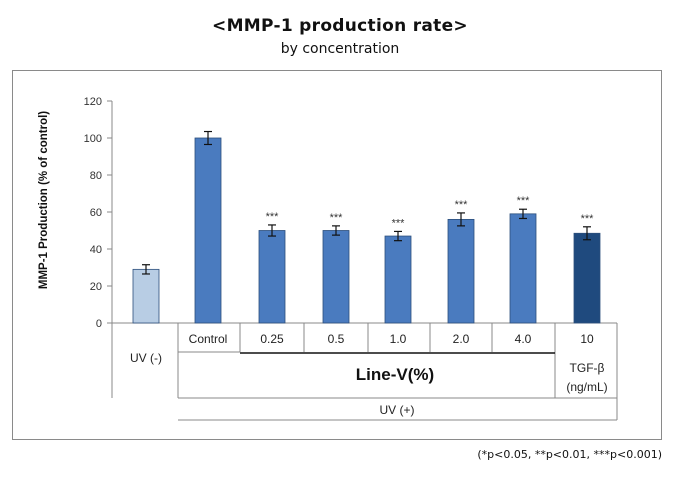 The width and height of the screenshot is (680, 477). I want to click on category-label: 2.0, so click(461, 339).